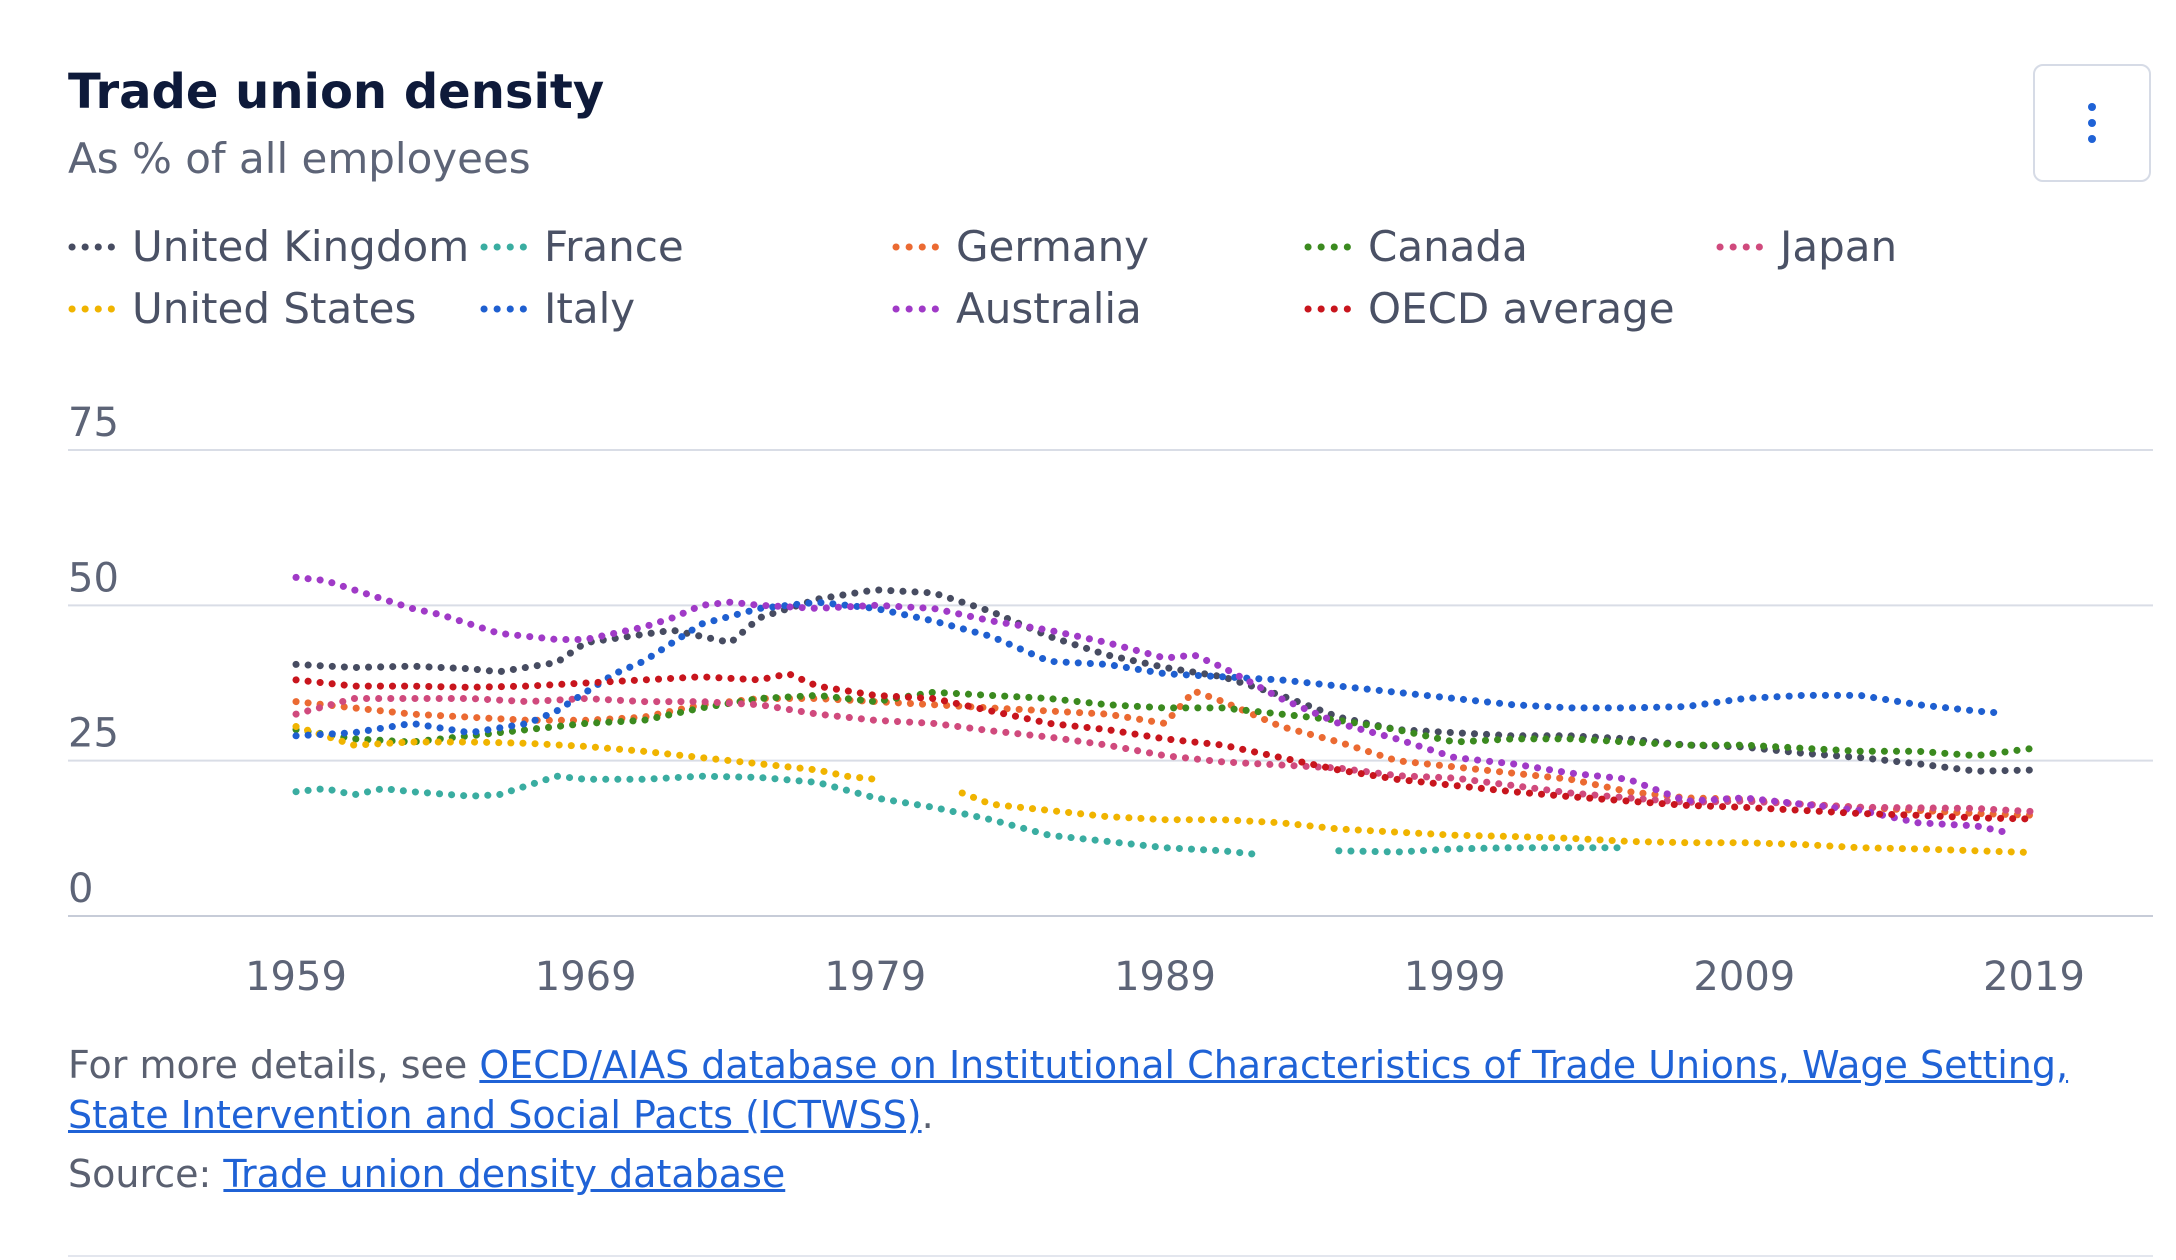  What do you see at coordinates (590, 308) in the screenshot?
I see `legend-label: Italy` at bounding box center [590, 308].